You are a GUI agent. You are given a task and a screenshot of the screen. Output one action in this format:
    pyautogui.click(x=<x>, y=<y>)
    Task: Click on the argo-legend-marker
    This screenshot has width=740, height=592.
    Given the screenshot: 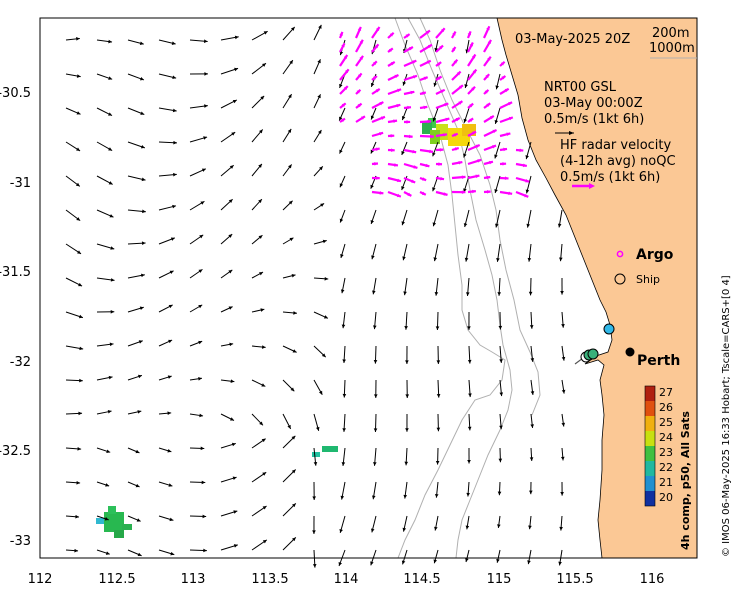 What is the action you would take?
    pyautogui.click(x=620, y=254)
    